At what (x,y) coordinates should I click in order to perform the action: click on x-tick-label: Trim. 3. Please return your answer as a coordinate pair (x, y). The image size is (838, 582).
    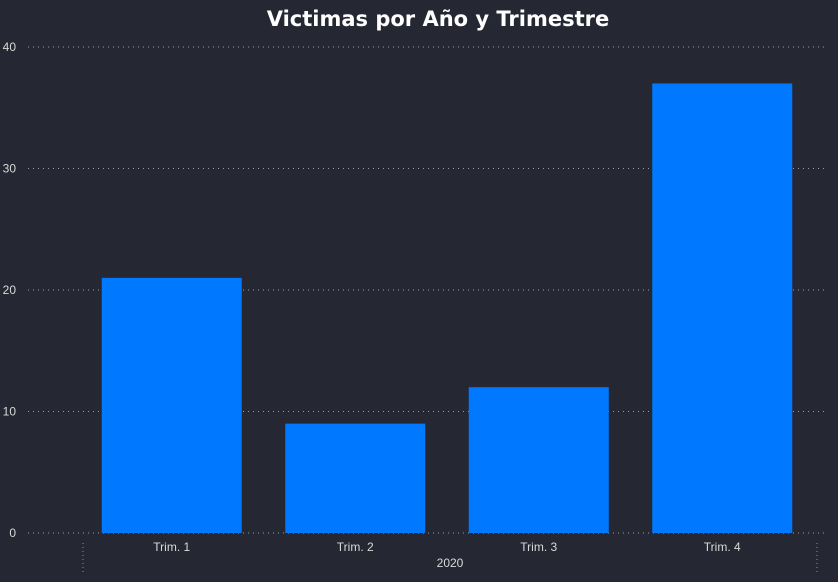
    Looking at the image, I should click on (538, 547).